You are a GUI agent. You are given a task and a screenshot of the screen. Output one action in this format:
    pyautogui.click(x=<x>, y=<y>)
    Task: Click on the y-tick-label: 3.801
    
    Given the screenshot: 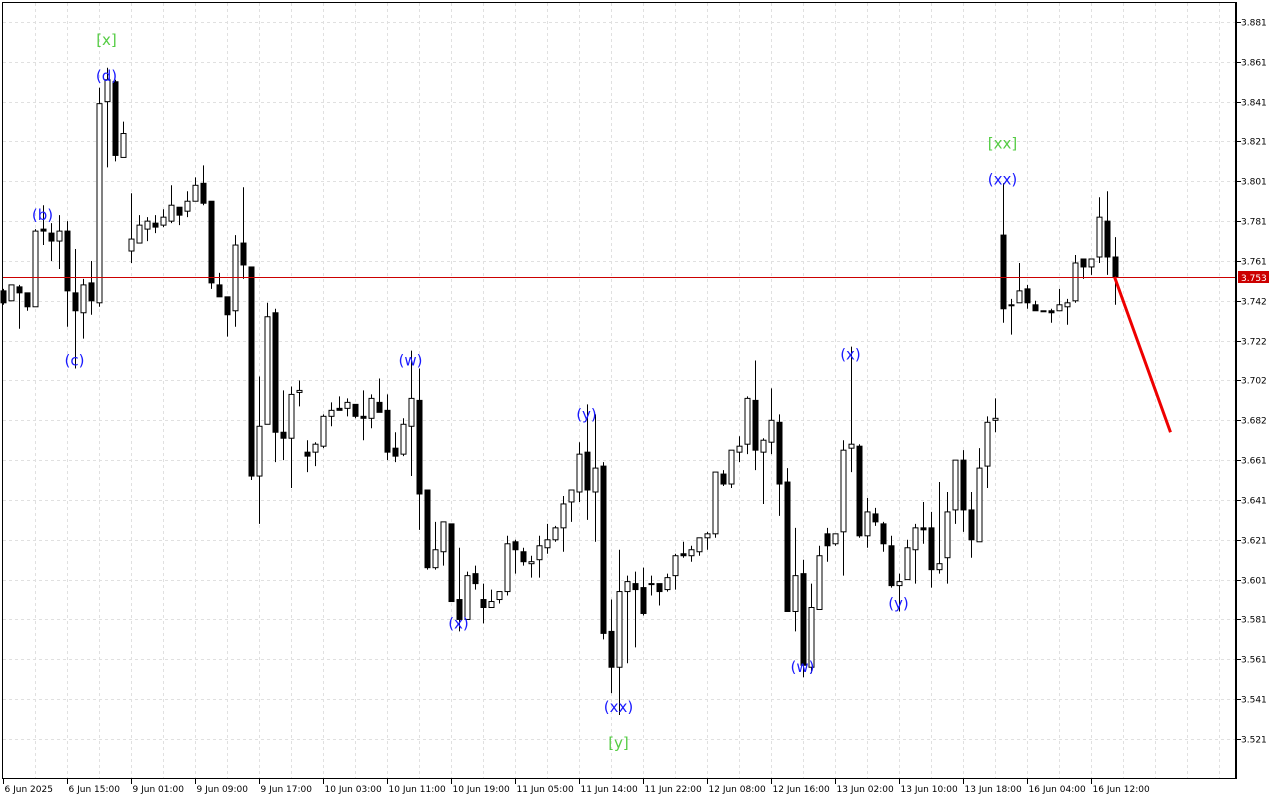 What is the action you would take?
    pyautogui.click(x=1254, y=183)
    